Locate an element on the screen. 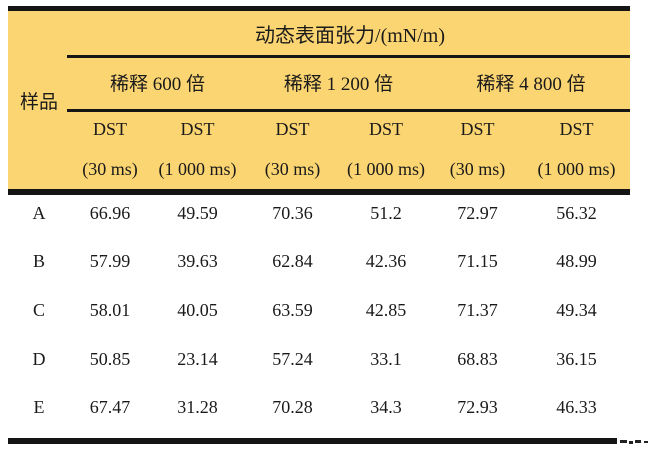 The width and height of the screenshot is (652, 458). value-cell: 48.99 is located at coordinates (577, 262).